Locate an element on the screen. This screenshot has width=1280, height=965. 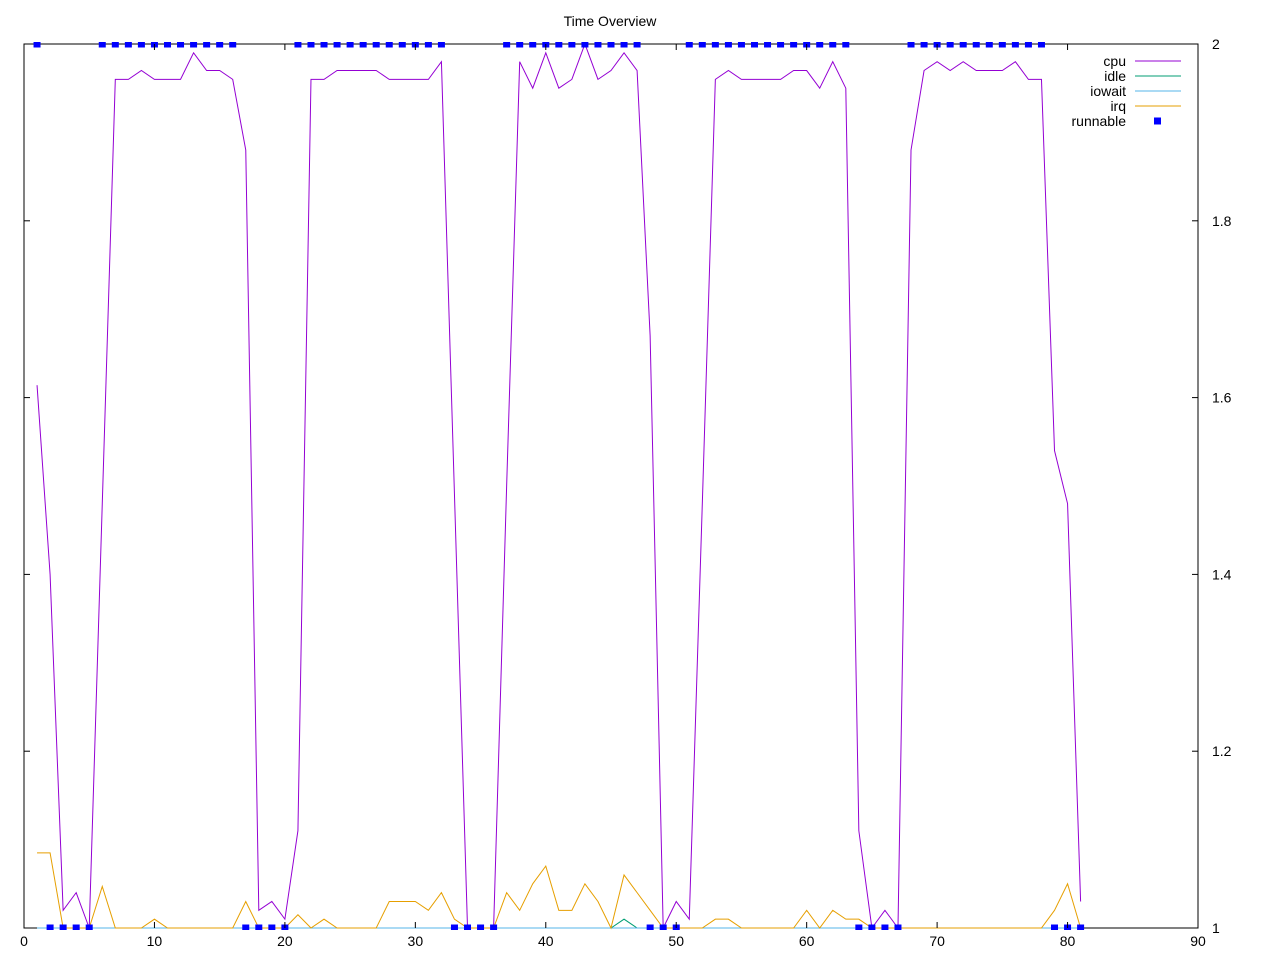
x-tick-label: 50 is located at coordinates (676, 941).